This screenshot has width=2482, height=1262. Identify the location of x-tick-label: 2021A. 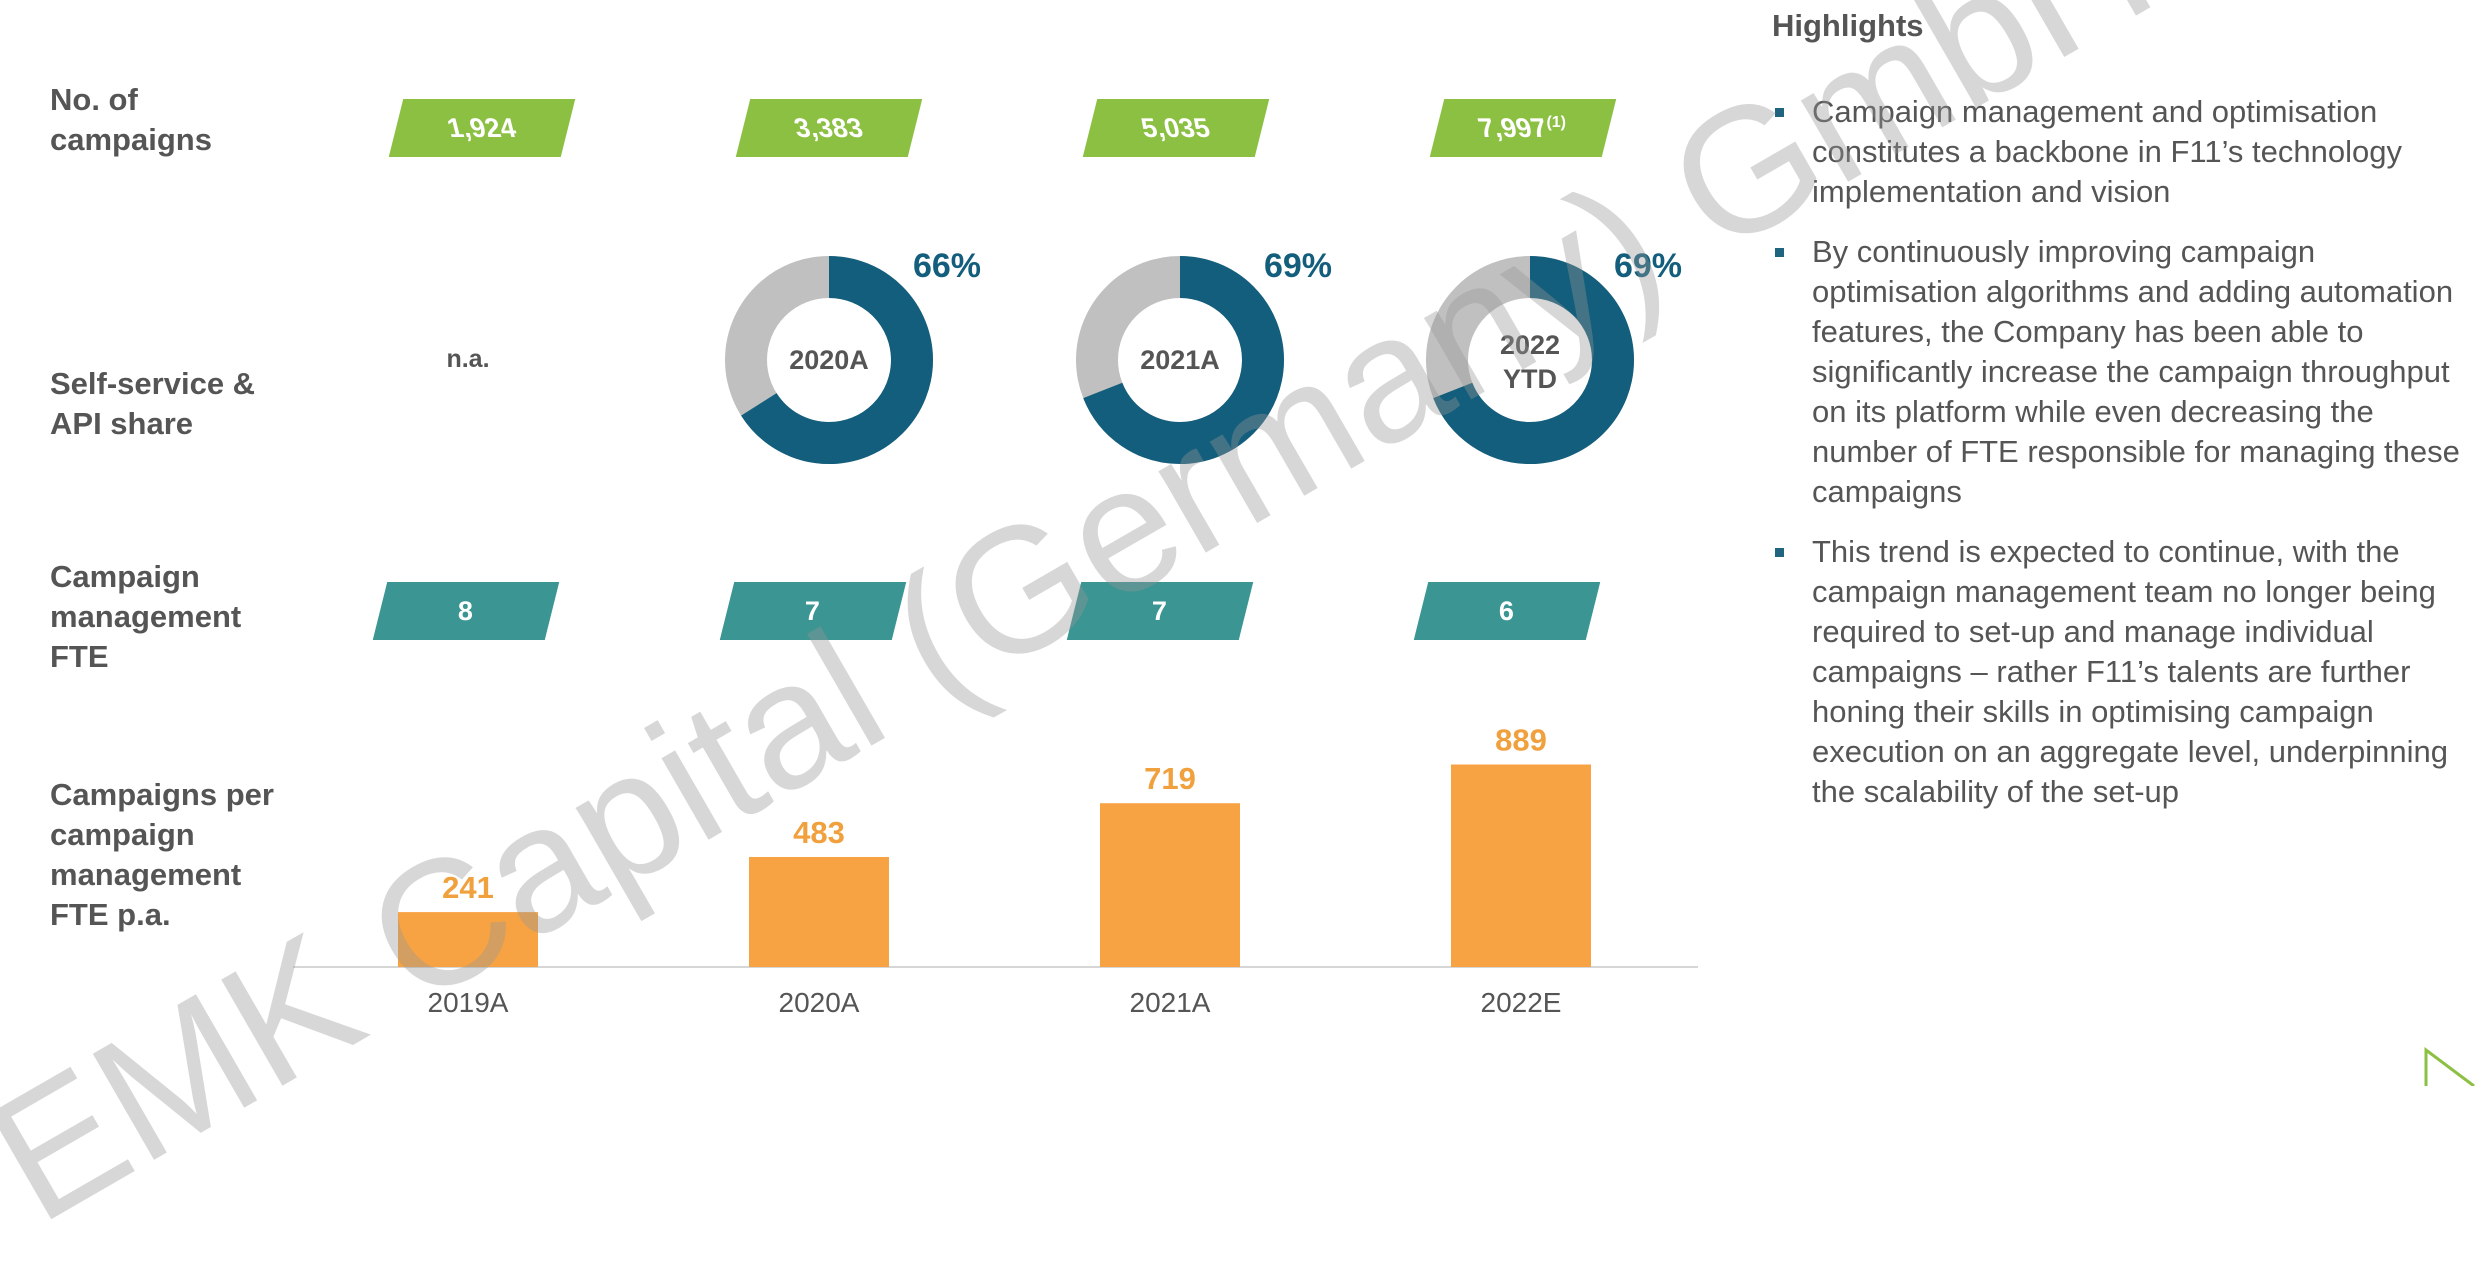
(1170, 1002).